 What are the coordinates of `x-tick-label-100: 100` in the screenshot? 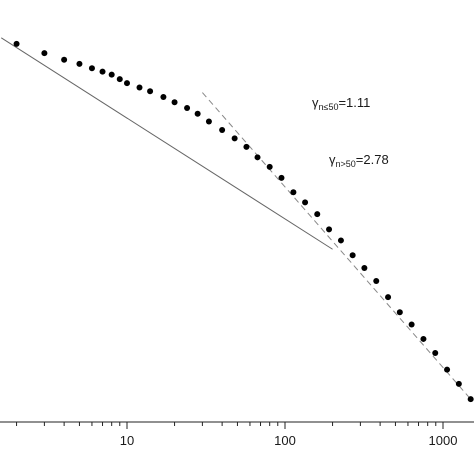 It's located at (285, 440).